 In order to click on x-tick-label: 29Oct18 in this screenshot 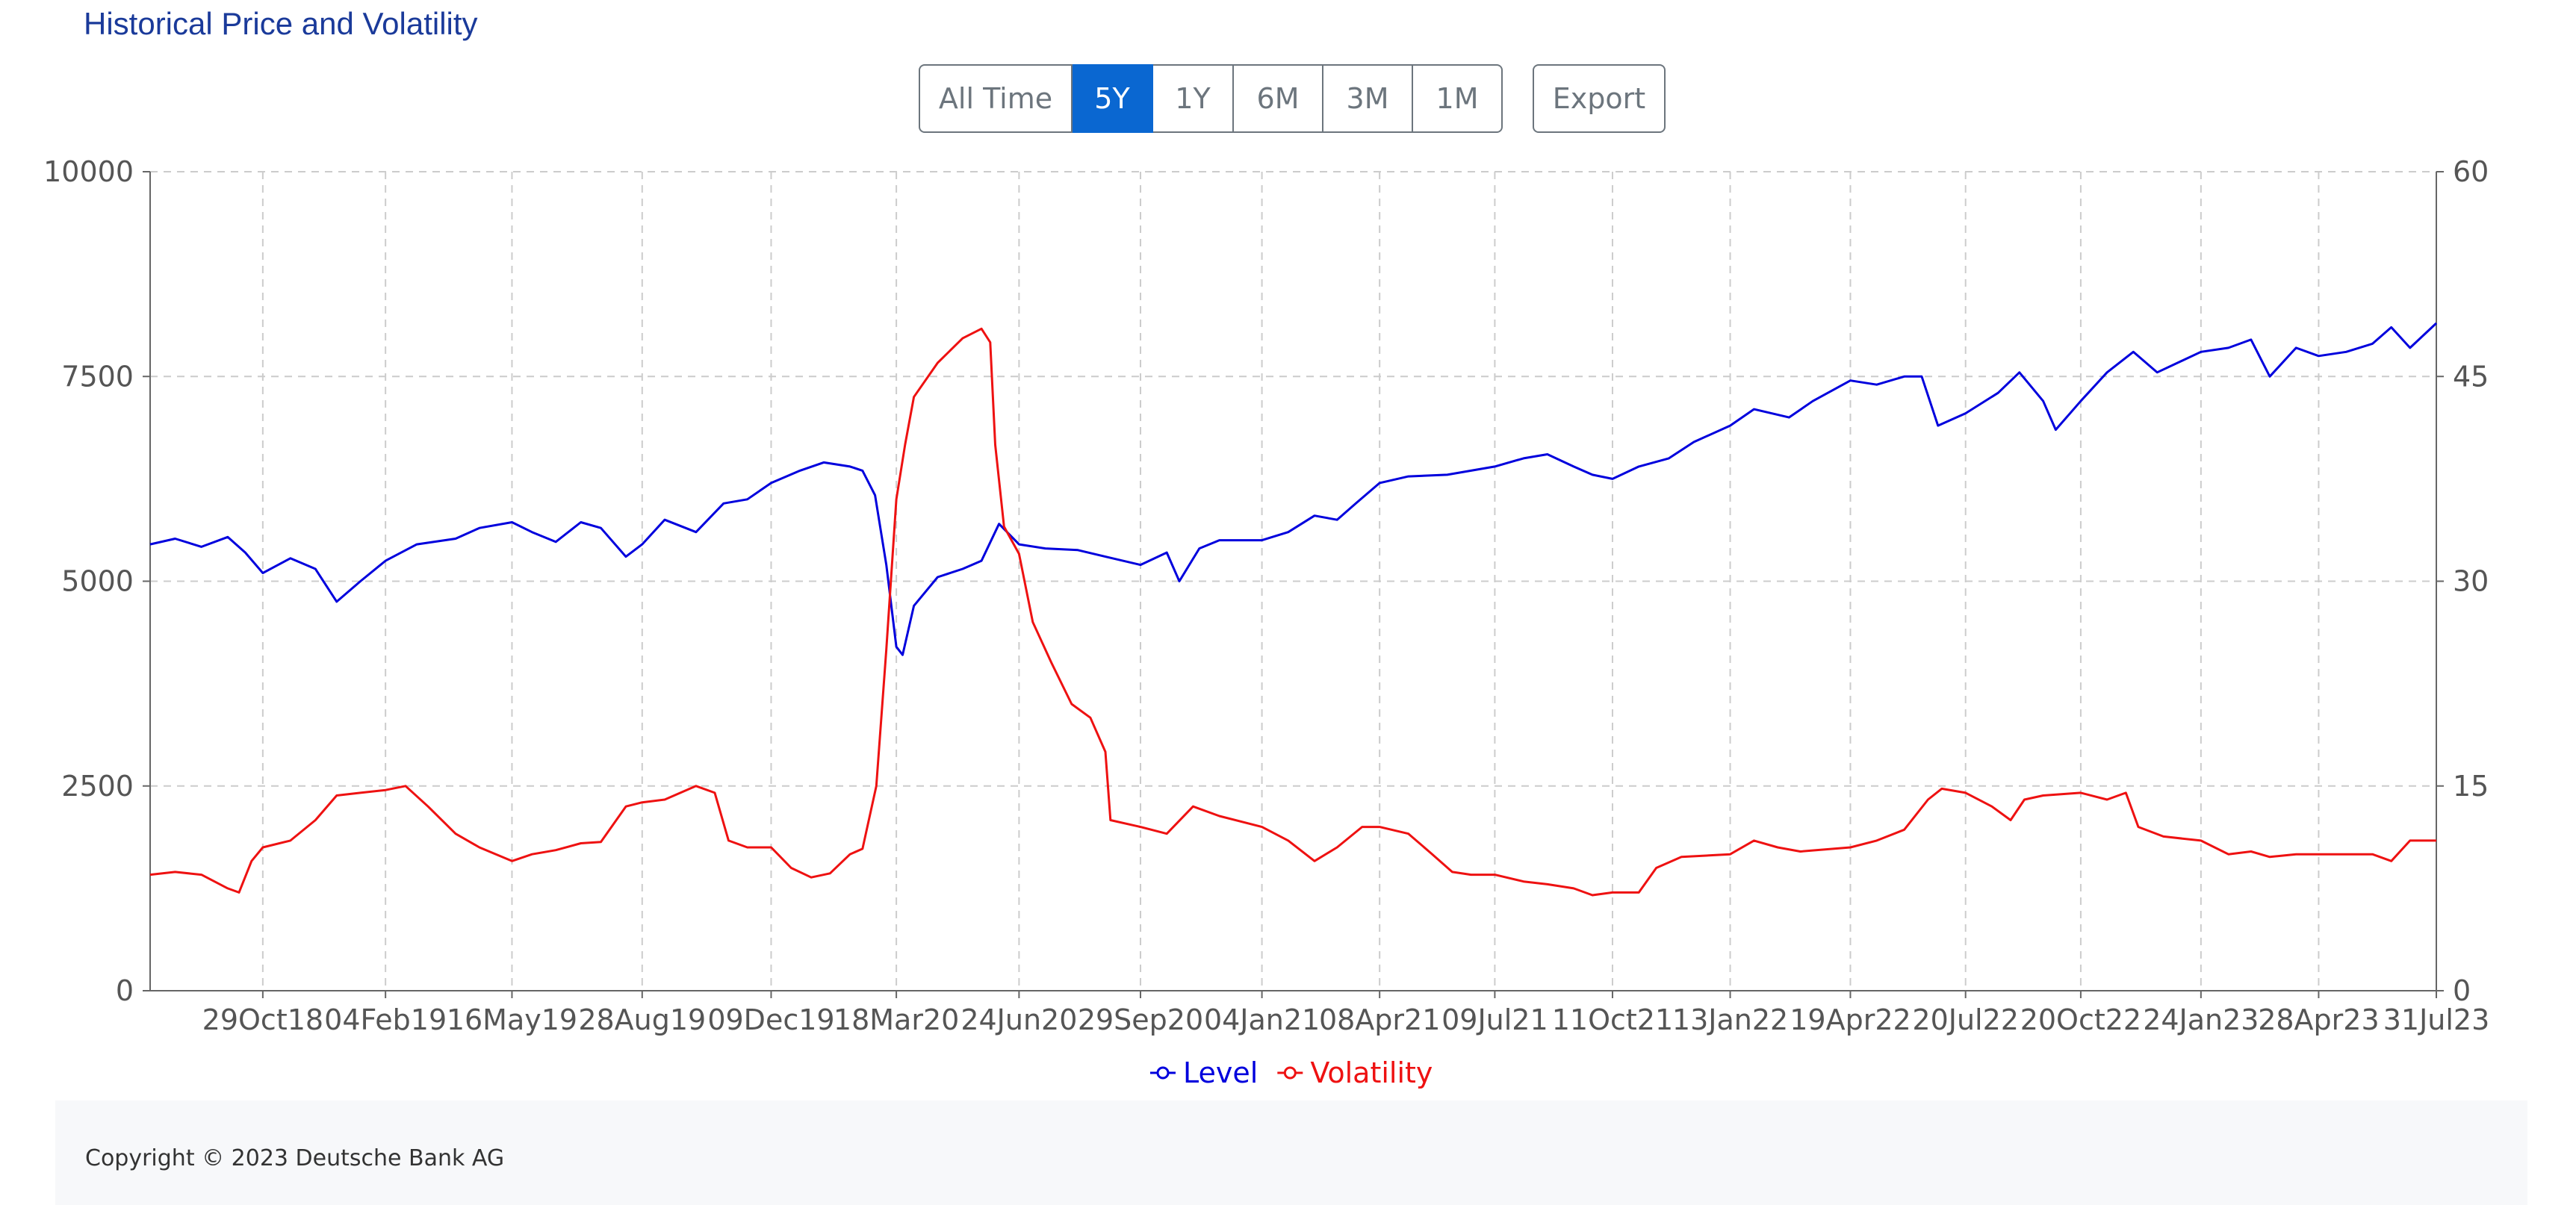, I will do `click(262, 1019)`.